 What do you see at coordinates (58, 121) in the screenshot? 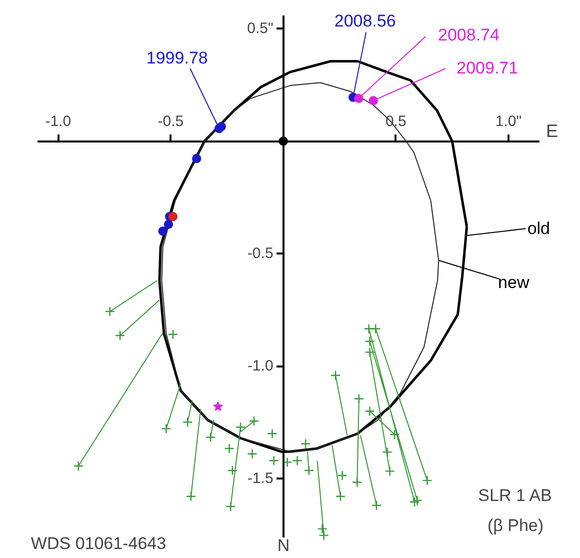
I see `x-tick-label: -1.0` at bounding box center [58, 121].